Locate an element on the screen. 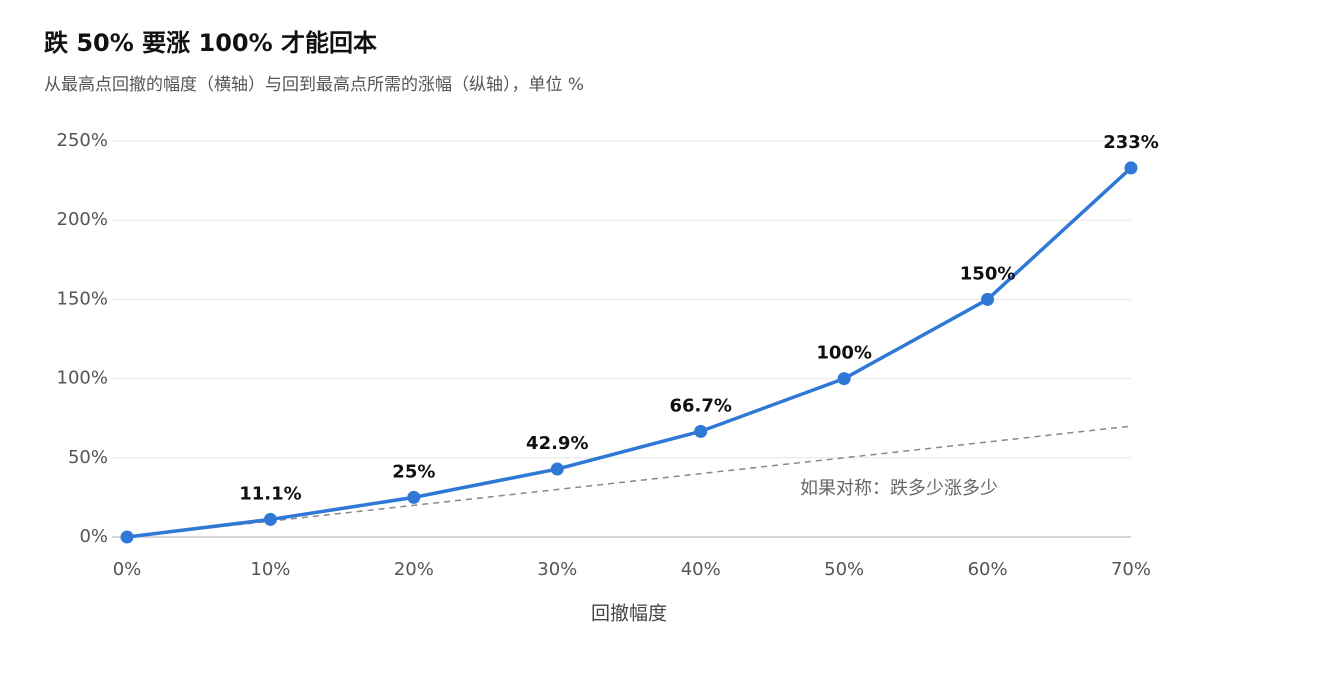 Image resolution: width=1344 pixels, height=684 pixels. data-label: 66.7% is located at coordinates (700, 405).